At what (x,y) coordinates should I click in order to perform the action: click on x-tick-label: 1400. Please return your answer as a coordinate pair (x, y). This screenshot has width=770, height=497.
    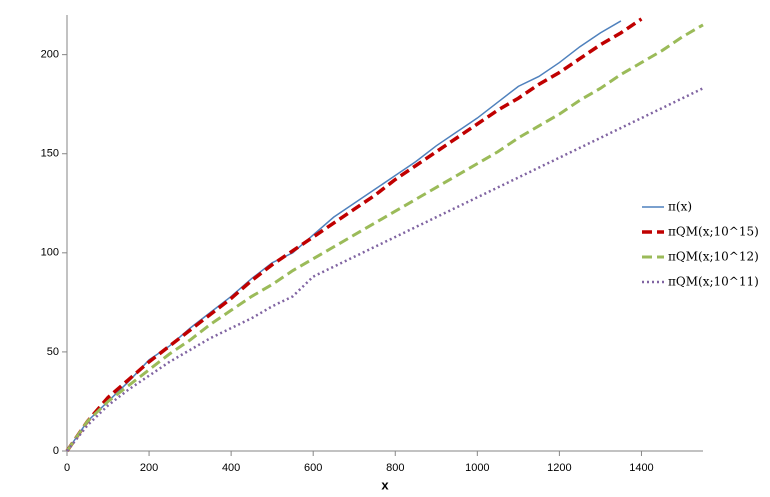
    Looking at the image, I should click on (641, 468).